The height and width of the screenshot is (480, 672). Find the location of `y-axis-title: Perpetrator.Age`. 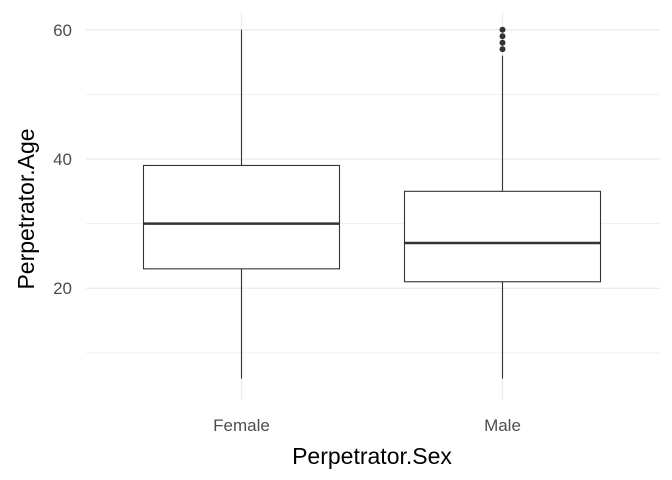

y-axis-title: Perpetrator.Age is located at coordinates (26, 208).